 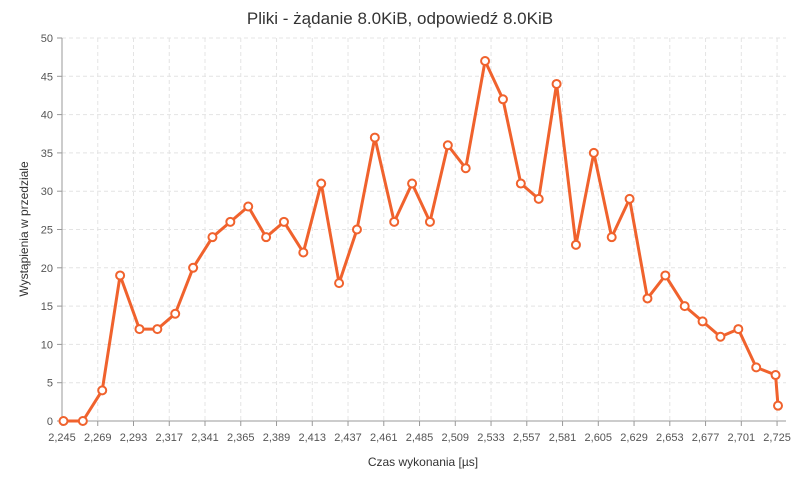 I want to click on y-tick-label: 25, so click(x=47, y=231).